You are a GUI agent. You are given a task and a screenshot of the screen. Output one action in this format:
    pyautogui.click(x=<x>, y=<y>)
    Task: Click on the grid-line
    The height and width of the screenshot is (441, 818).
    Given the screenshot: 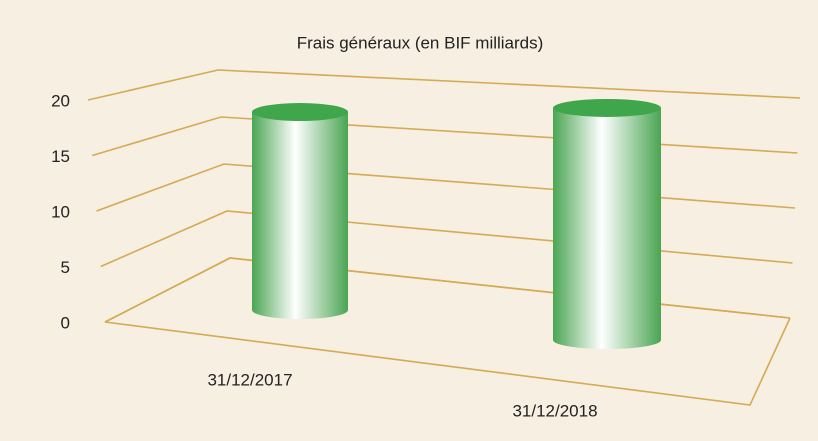 What is the action you would take?
    pyautogui.click(x=444, y=85)
    